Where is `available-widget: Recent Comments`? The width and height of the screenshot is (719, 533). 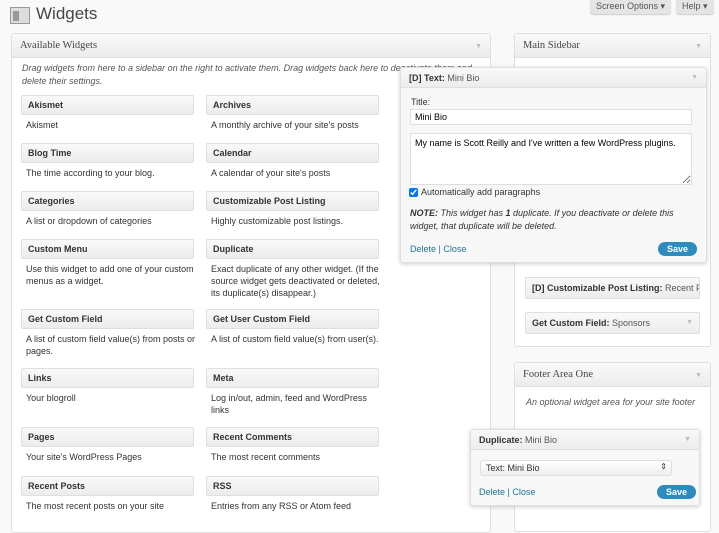 available-widget: Recent Comments is located at coordinates (292, 437).